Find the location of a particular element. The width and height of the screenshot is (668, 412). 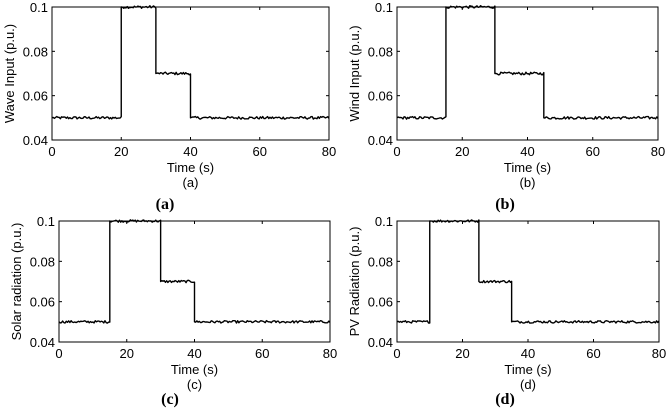

panel-caption: (c) is located at coordinates (170, 399).